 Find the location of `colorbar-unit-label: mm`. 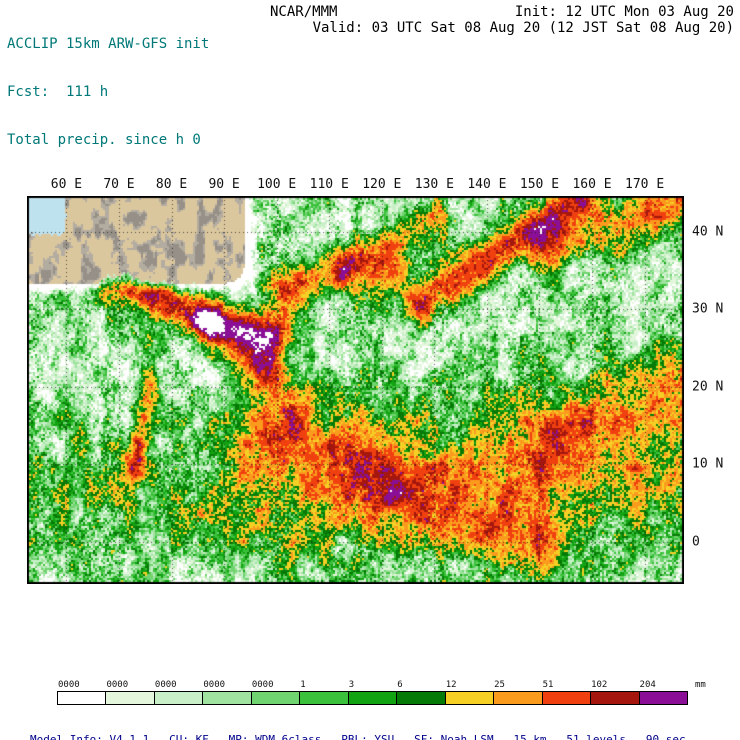

colorbar-unit-label: mm is located at coordinates (700, 685).